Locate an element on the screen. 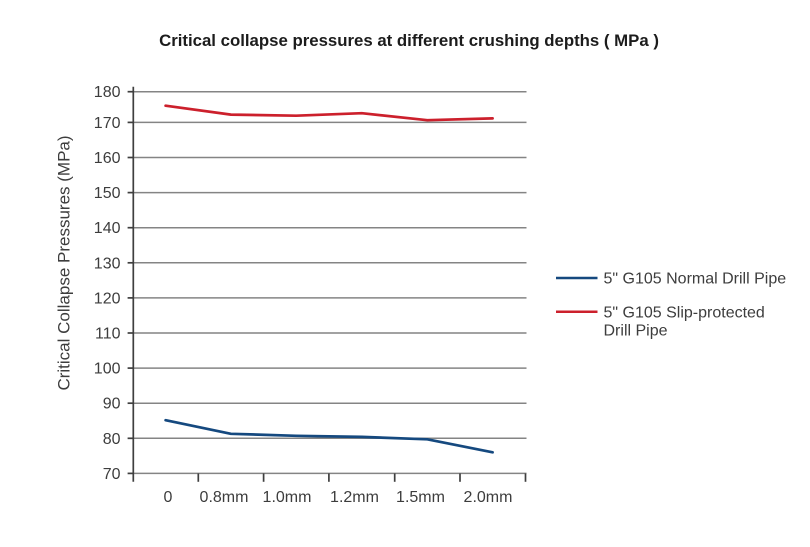 The height and width of the screenshot is (547, 810). svg-text: 150 is located at coordinates (107, 193).